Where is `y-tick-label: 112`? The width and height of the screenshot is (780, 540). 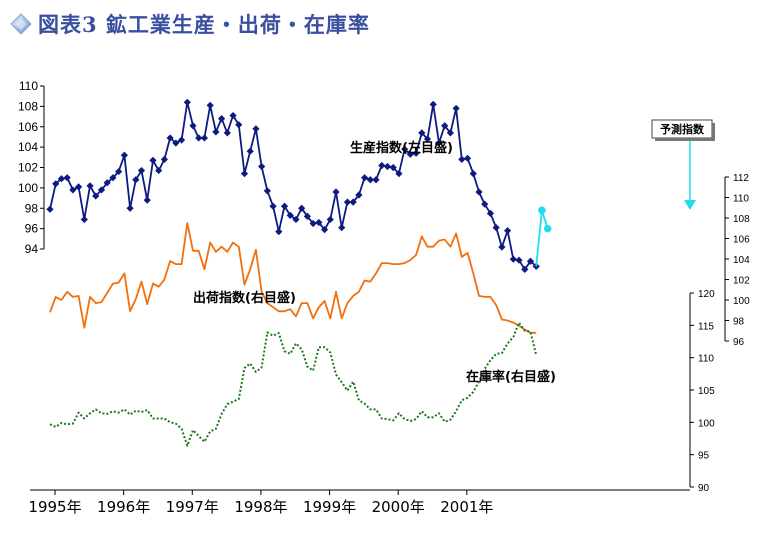
y-tick-label: 112 is located at coordinates (741, 178).